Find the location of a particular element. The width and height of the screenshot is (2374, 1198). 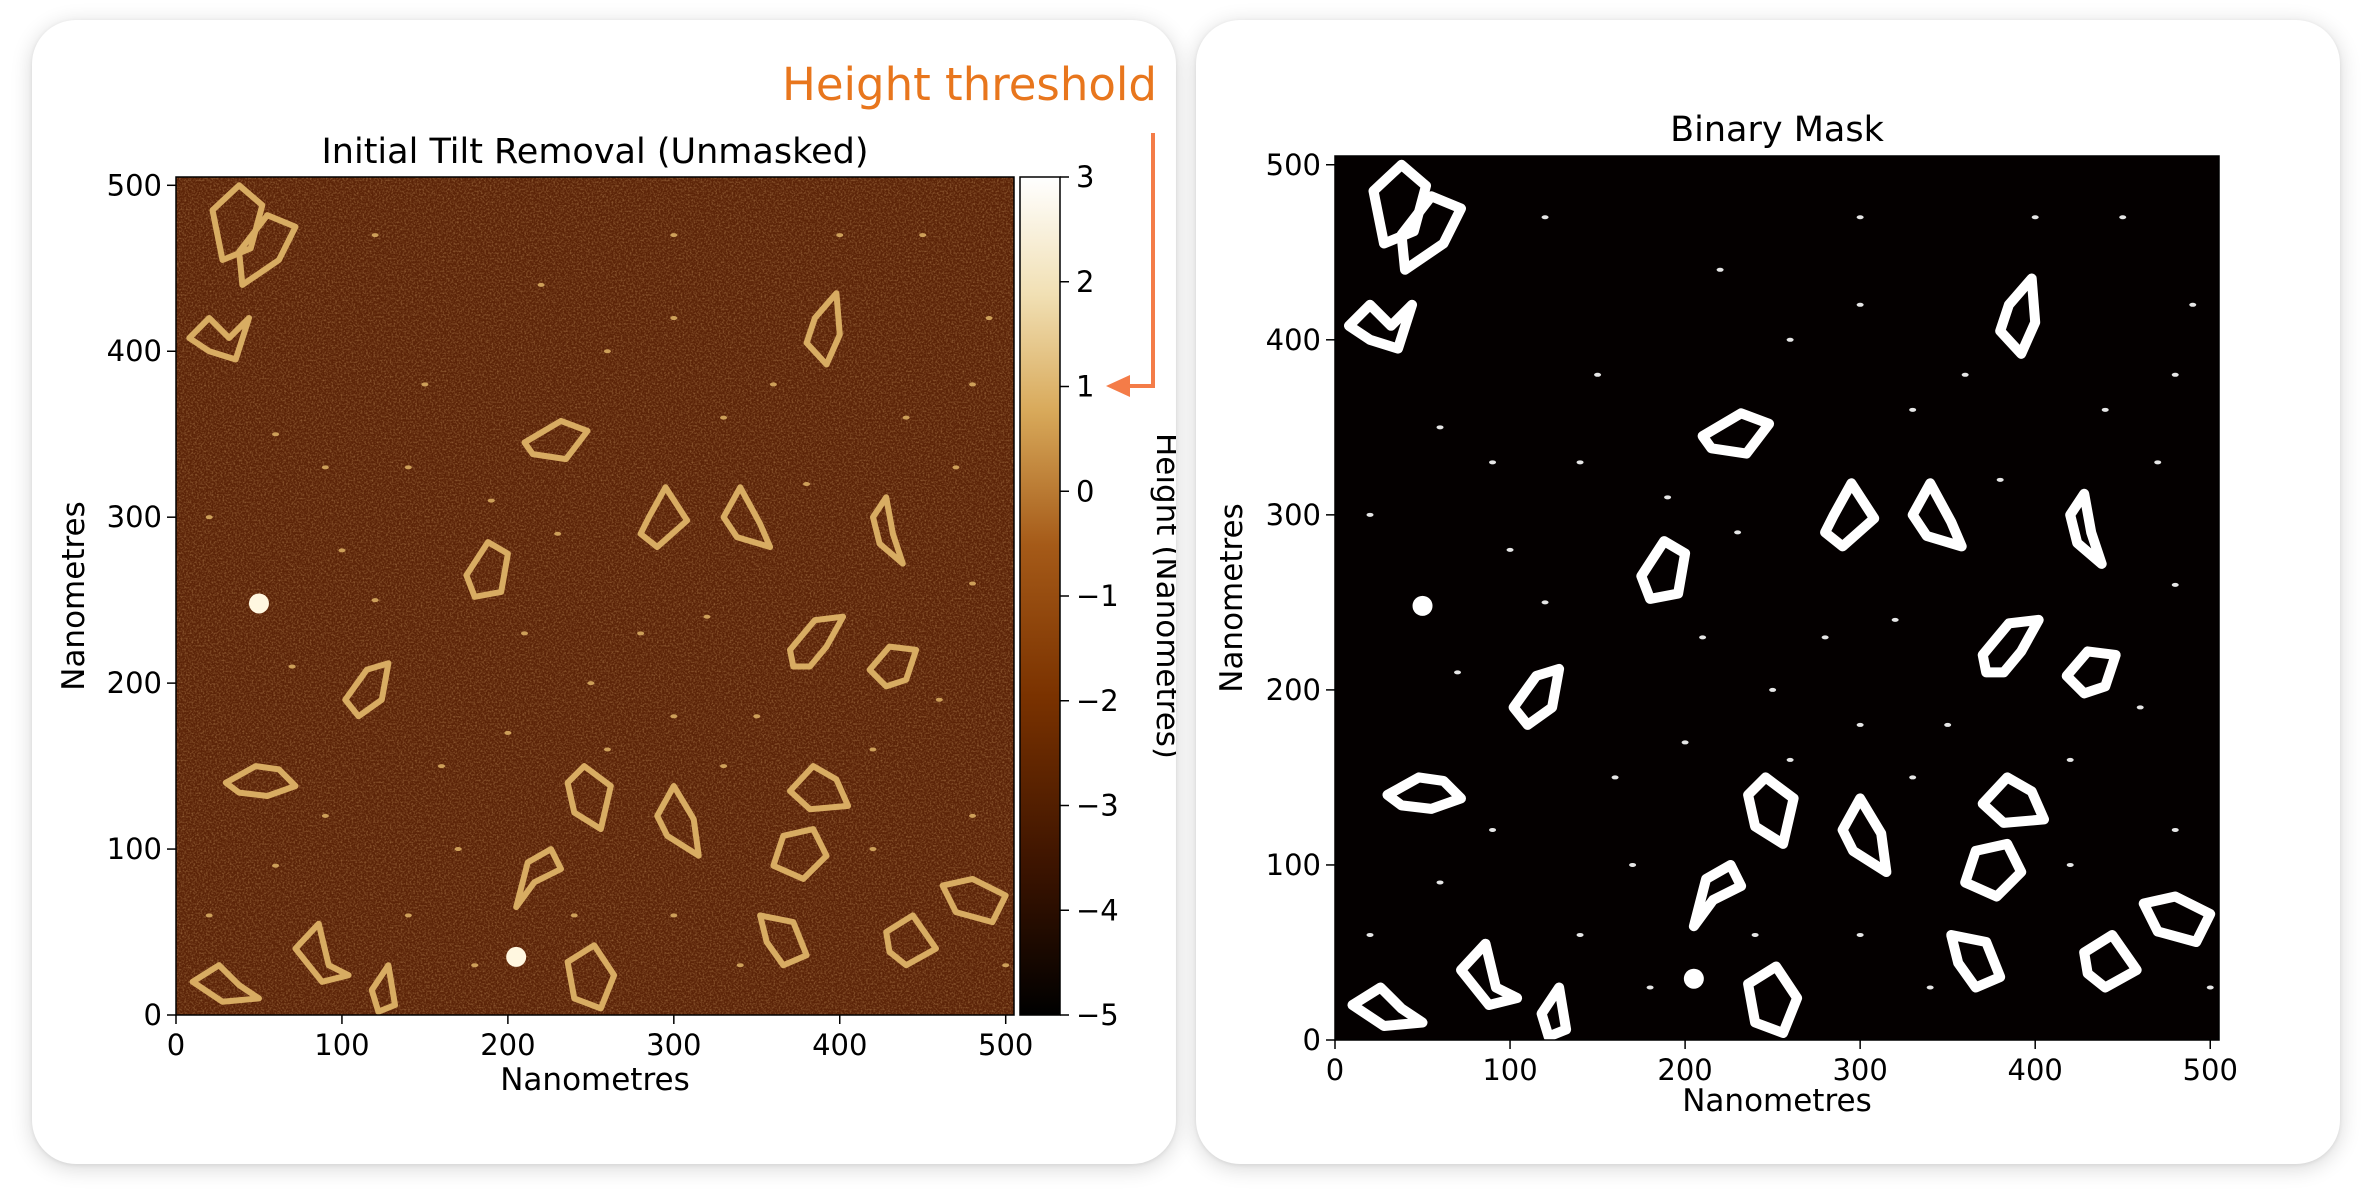

threshold-arrow-line is located at coordinates (1139, 260).